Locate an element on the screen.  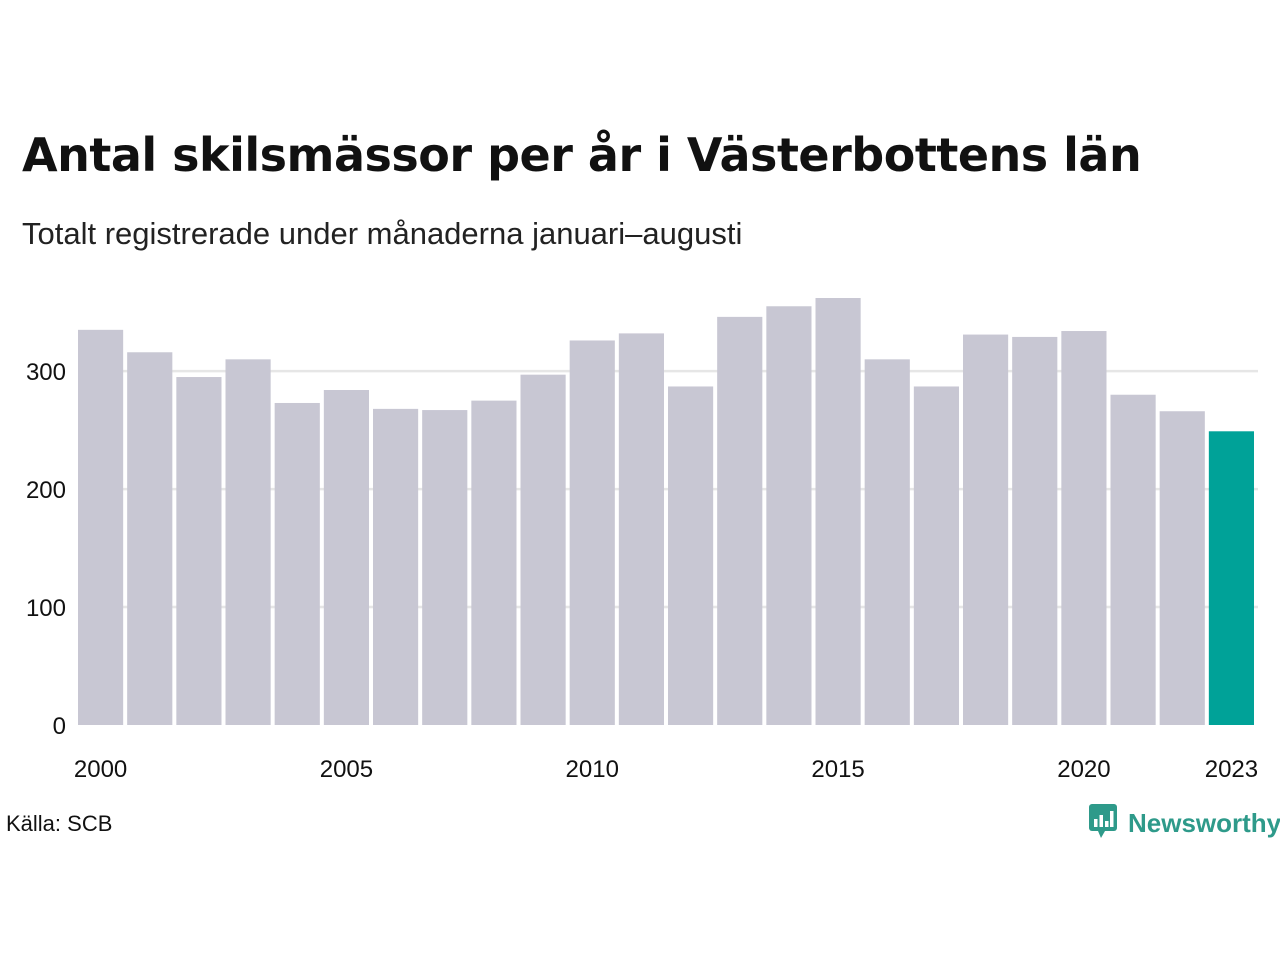
x-tick-label: 2005 is located at coordinates (346, 769).